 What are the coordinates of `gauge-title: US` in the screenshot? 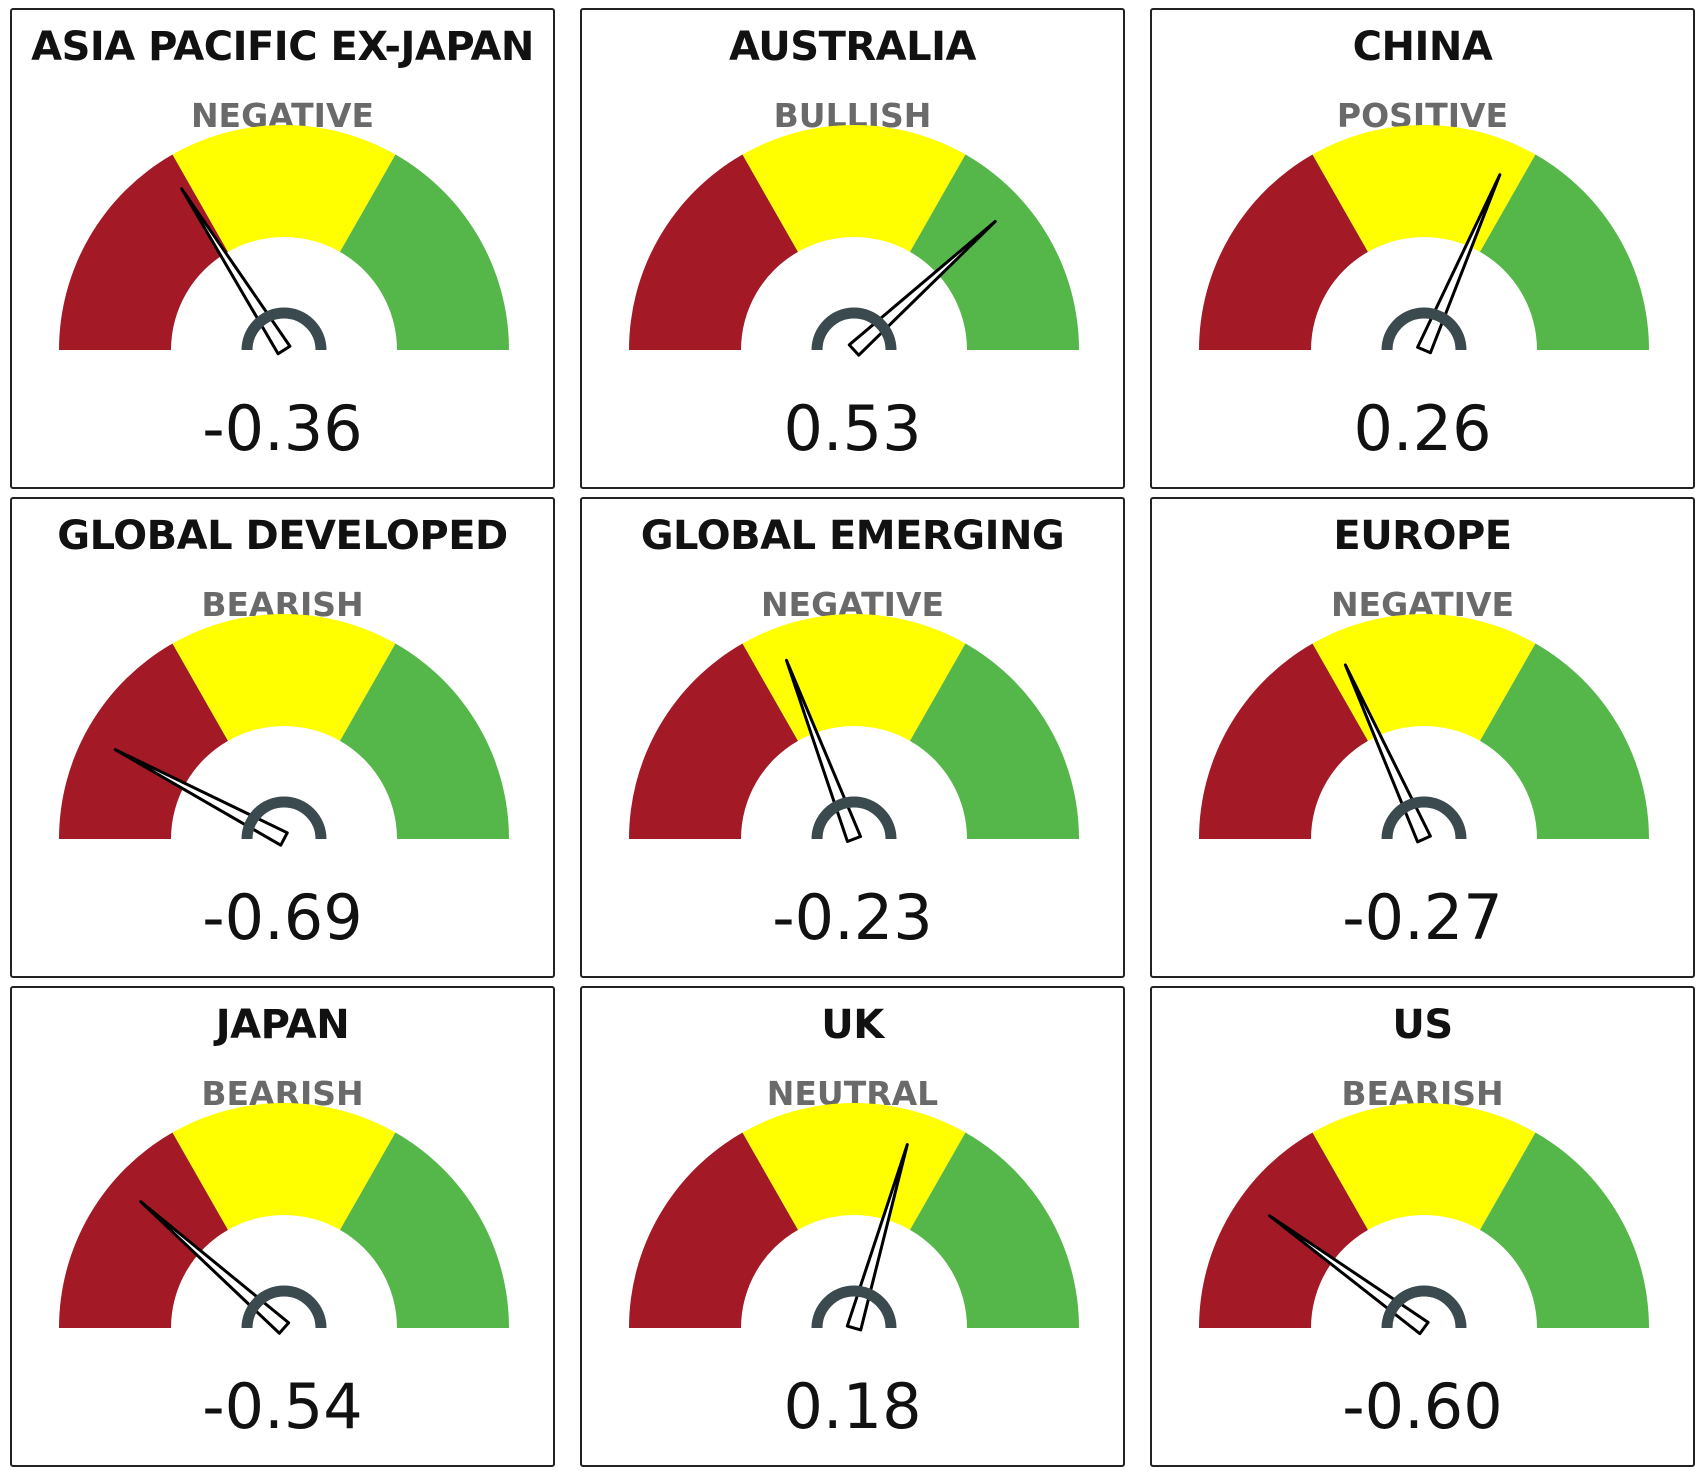 It's located at (1422, 1025).